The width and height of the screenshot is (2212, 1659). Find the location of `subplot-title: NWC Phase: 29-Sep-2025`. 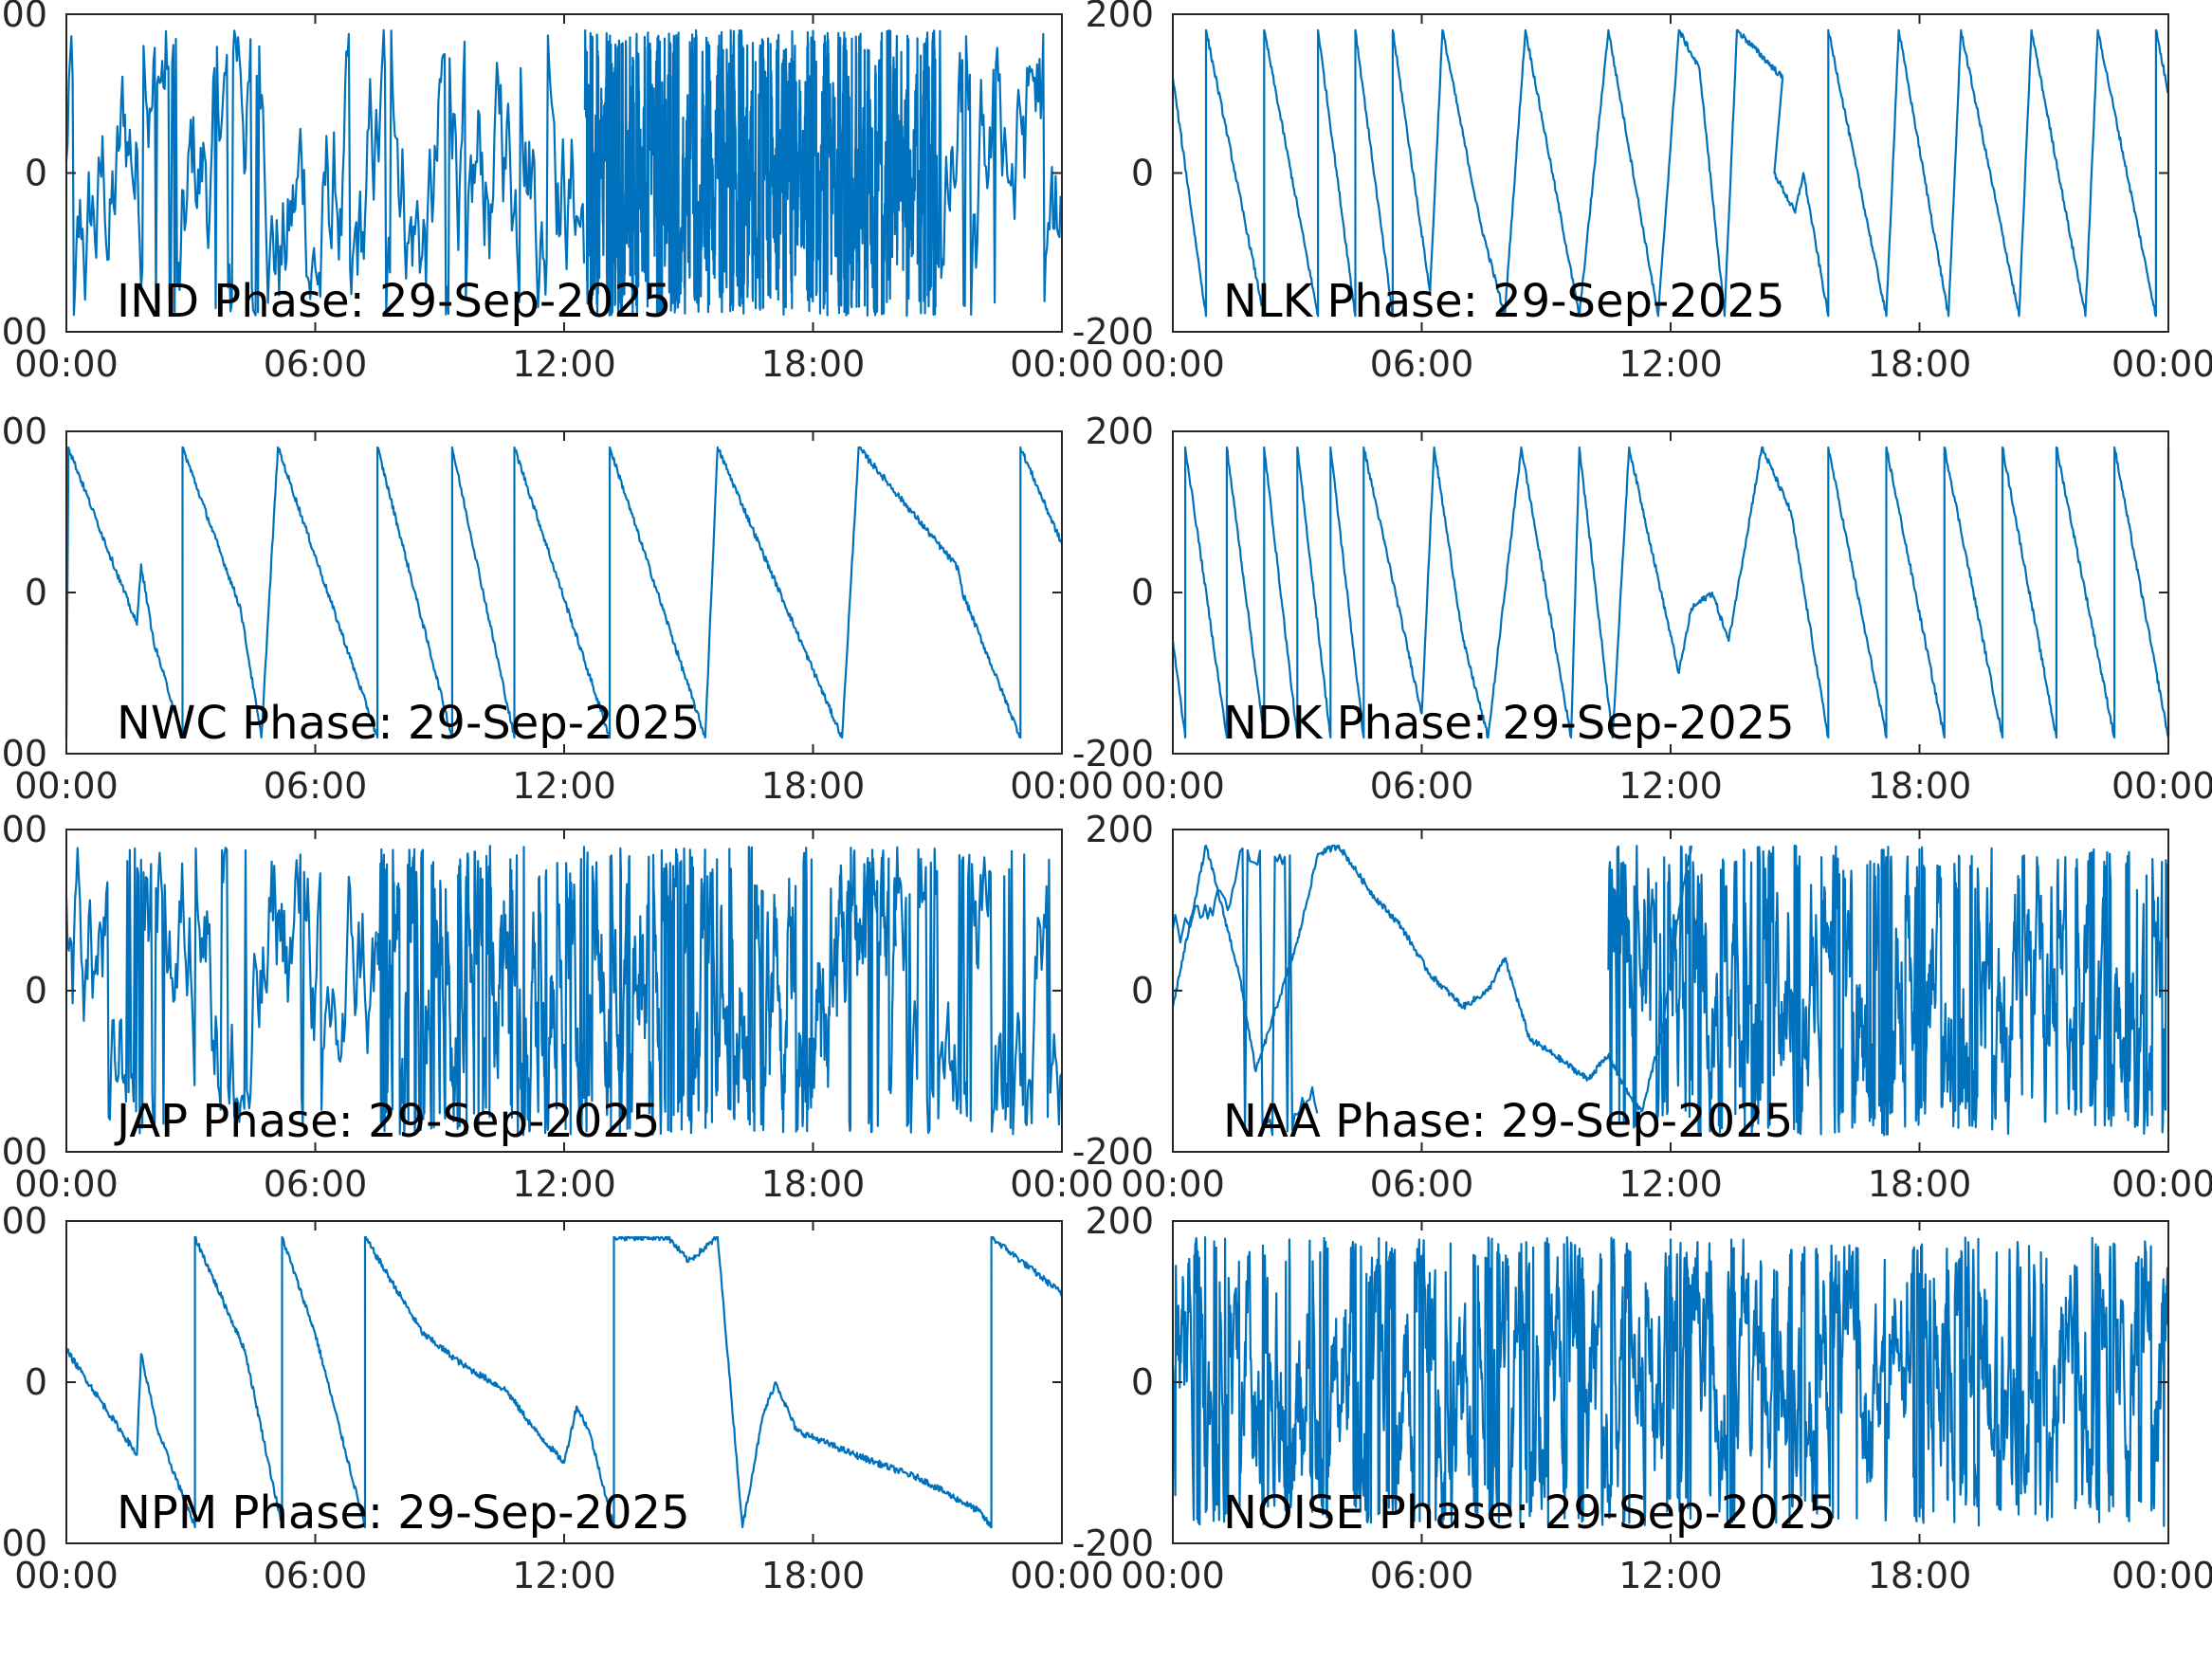

subplot-title: NWC Phase: 29-Sep-2025 is located at coordinates (408, 723).